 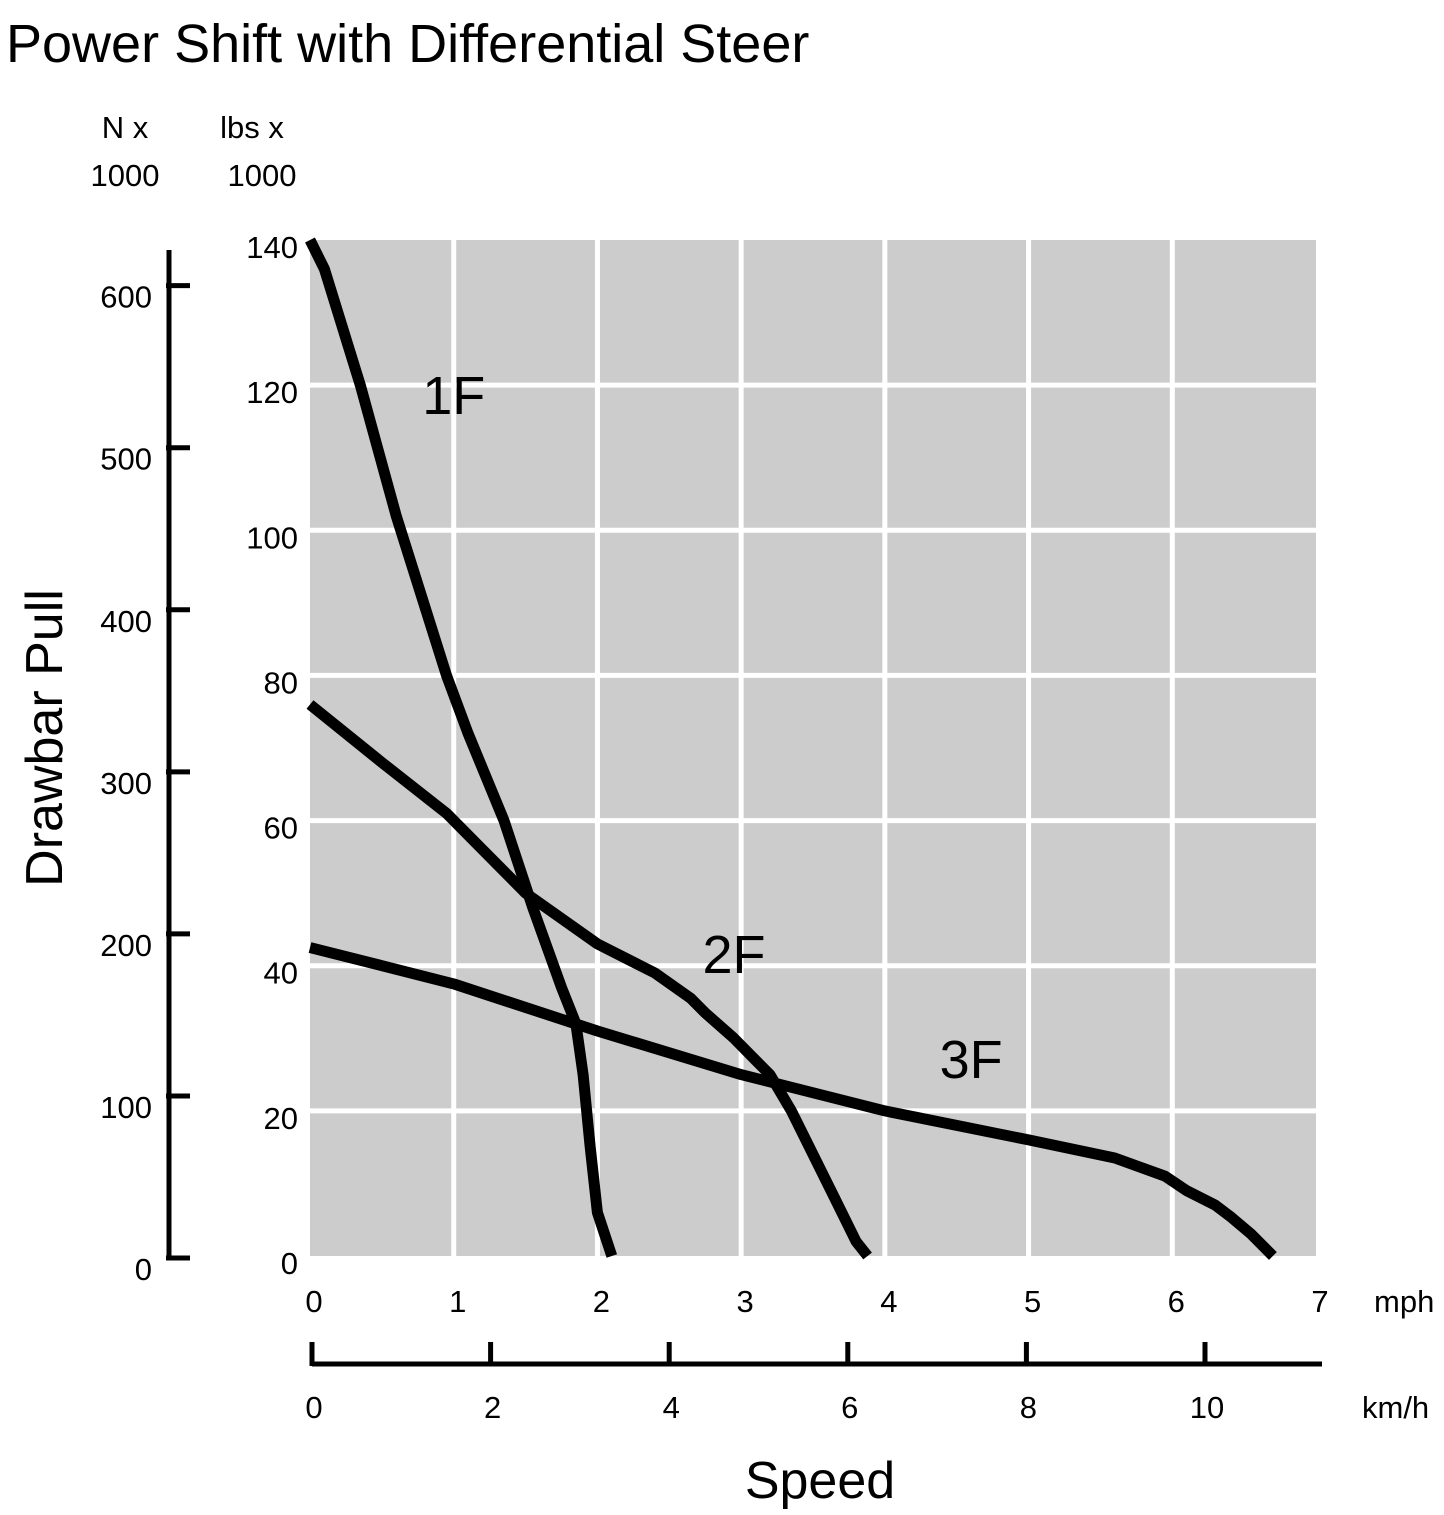 I want to click on x-tick-labels: 0 1 2 3 4 5 6 7, so click(x=816, y=1301).